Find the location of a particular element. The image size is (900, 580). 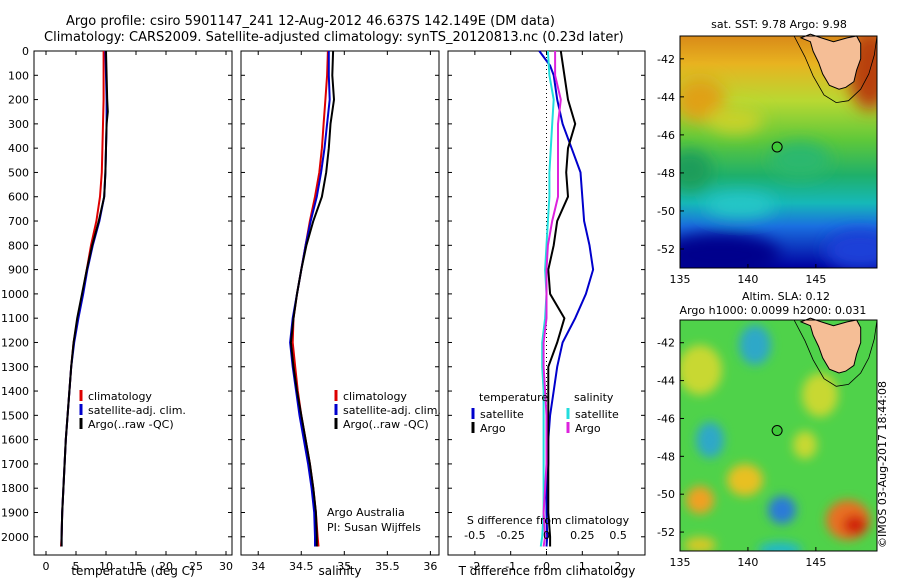

lat-tick-label: -46 is located at coordinates (666, 135).